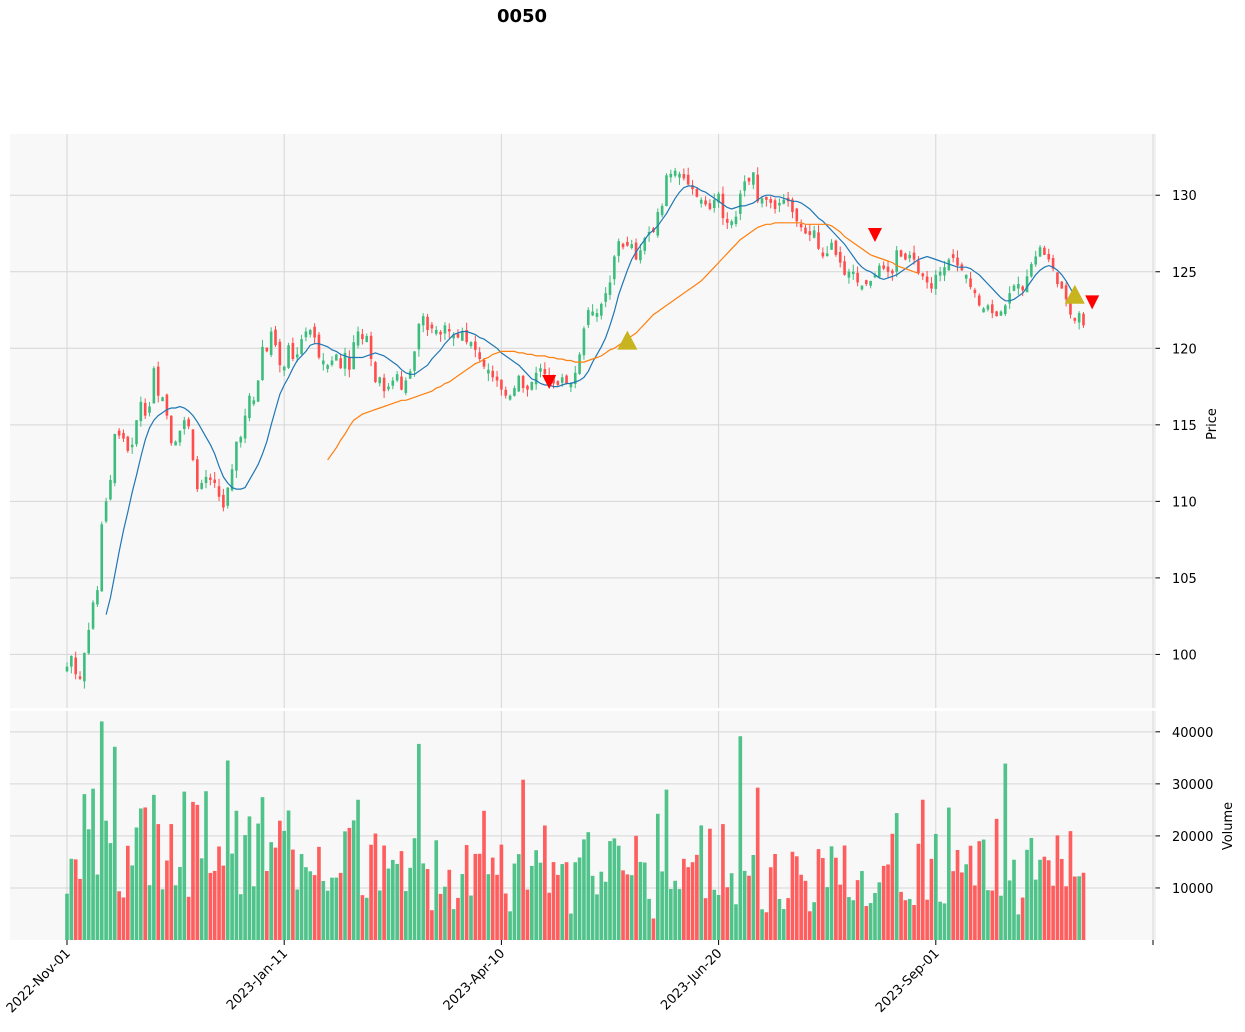 Image resolution: width=1245 pixels, height=1032 pixels. What do you see at coordinates (1184, 502) in the screenshot?
I see `price-tick-label: 110` at bounding box center [1184, 502].